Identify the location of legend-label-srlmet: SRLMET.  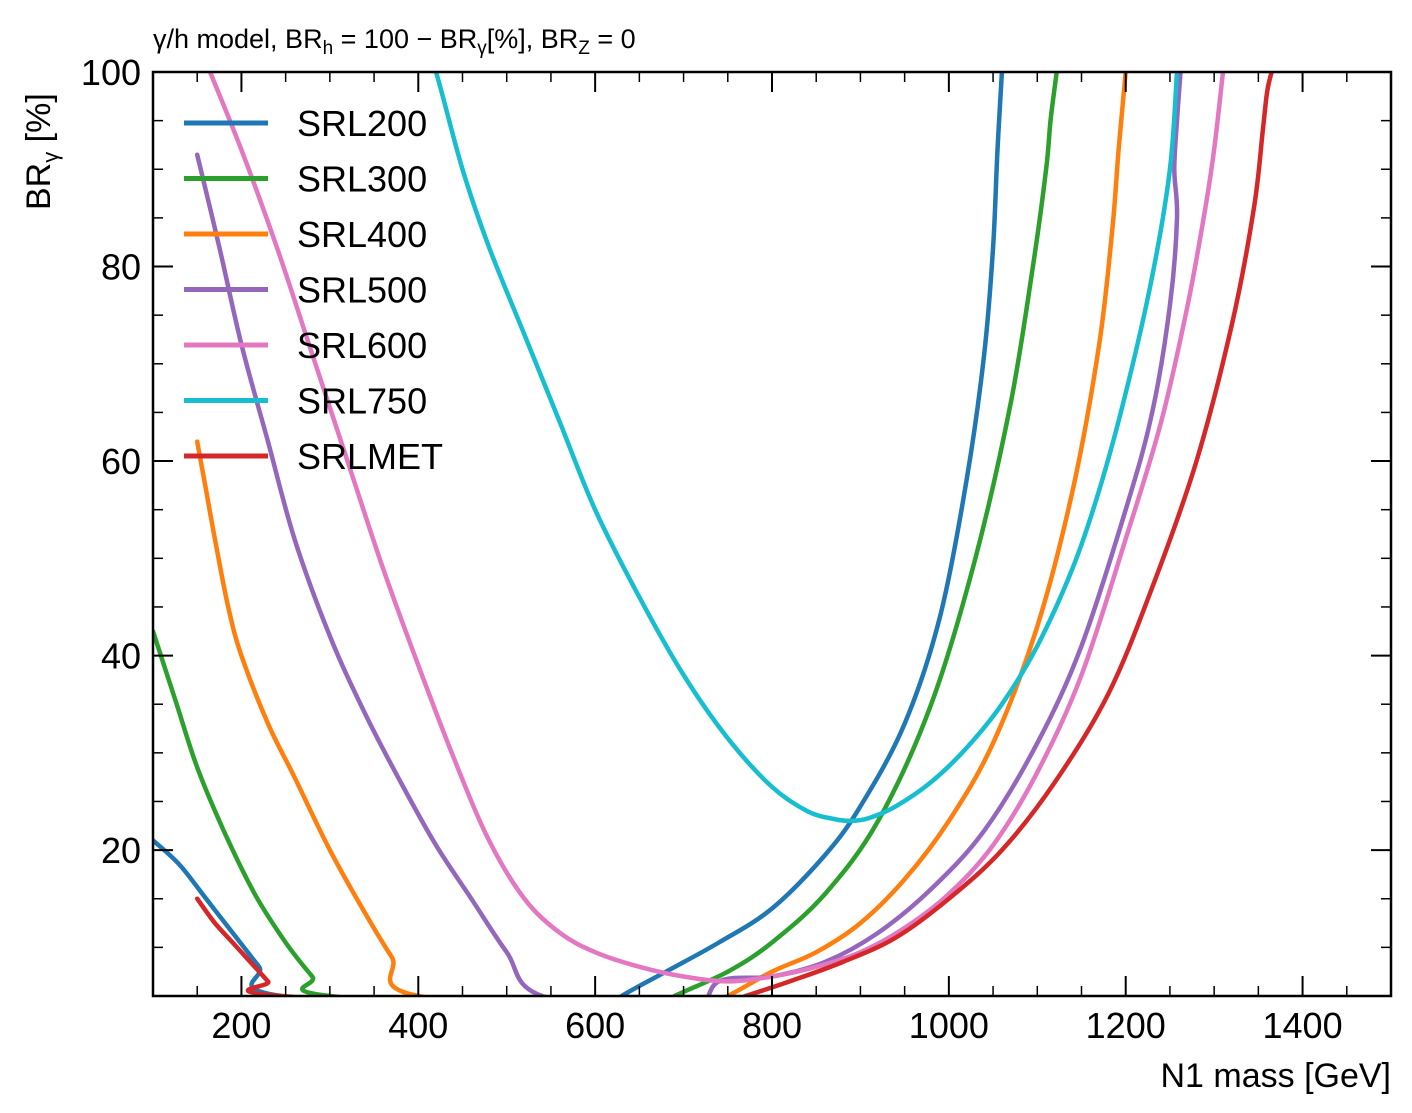
(370, 456).